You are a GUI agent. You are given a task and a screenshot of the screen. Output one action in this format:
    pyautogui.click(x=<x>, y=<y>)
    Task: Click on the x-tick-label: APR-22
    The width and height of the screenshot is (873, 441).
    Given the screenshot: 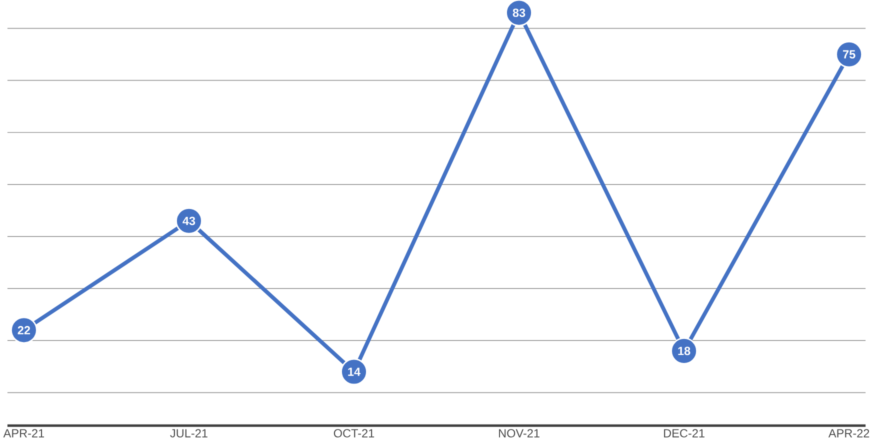 What is the action you would take?
    pyautogui.click(x=849, y=433)
    